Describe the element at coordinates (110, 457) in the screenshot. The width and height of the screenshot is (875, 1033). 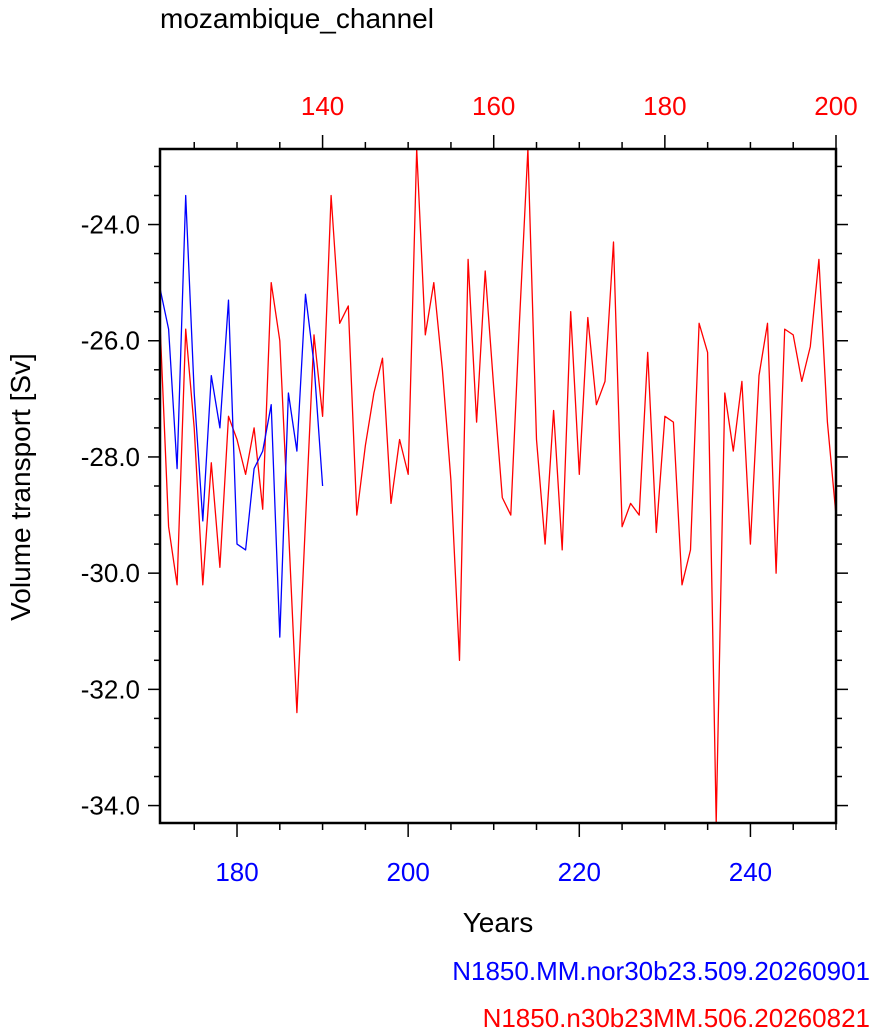
I see `y-tick-label: -28.0` at that location.